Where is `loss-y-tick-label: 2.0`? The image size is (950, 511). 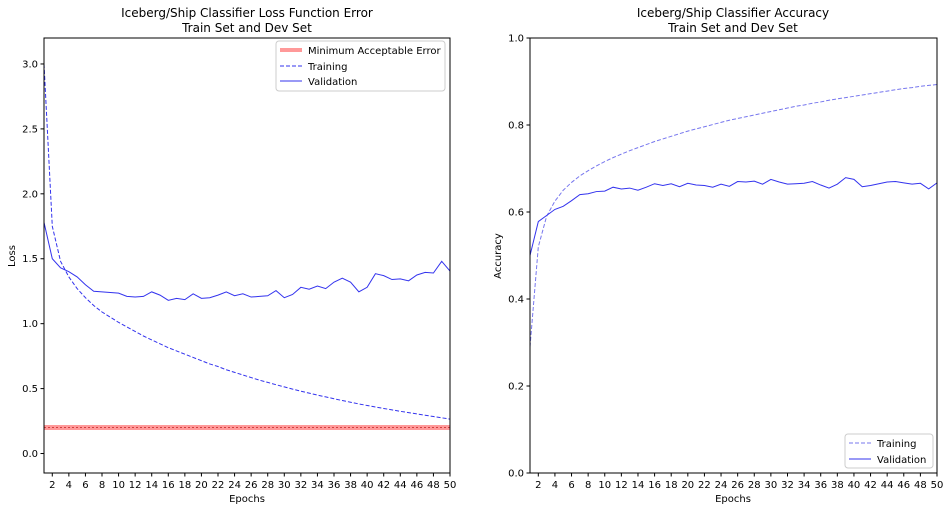
loss-y-tick-label: 2.0 is located at coordinates (30, 194).